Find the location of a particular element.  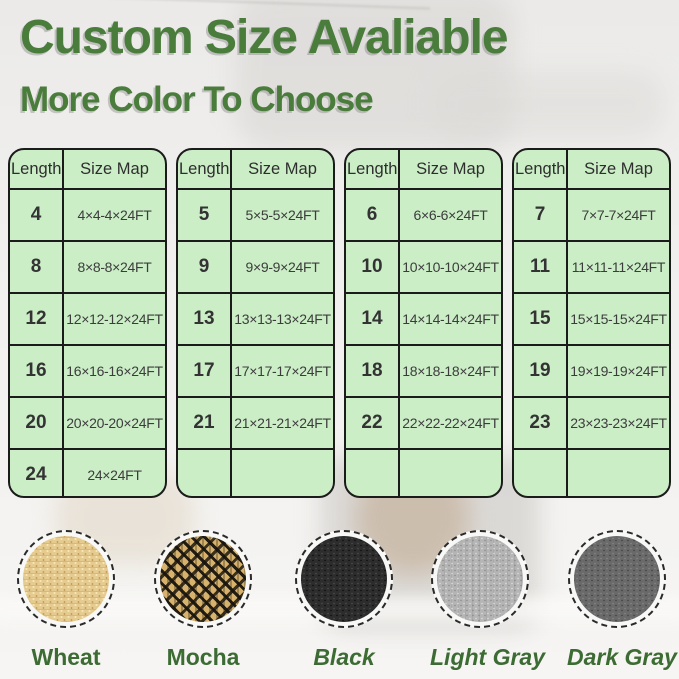

length-cell: 6 is located at coordinates (373, 215).